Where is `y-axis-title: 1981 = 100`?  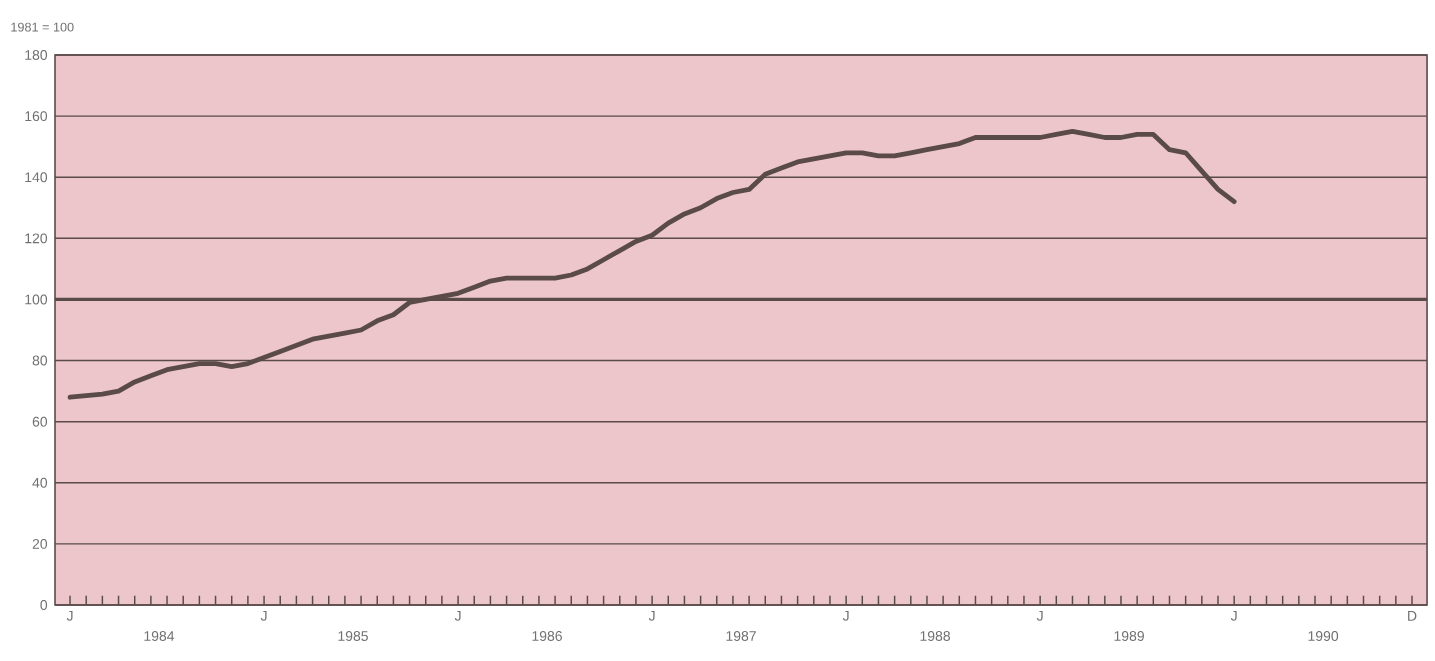
y-axis-title: 1981 = 100 is located at coordinates (42, 27).